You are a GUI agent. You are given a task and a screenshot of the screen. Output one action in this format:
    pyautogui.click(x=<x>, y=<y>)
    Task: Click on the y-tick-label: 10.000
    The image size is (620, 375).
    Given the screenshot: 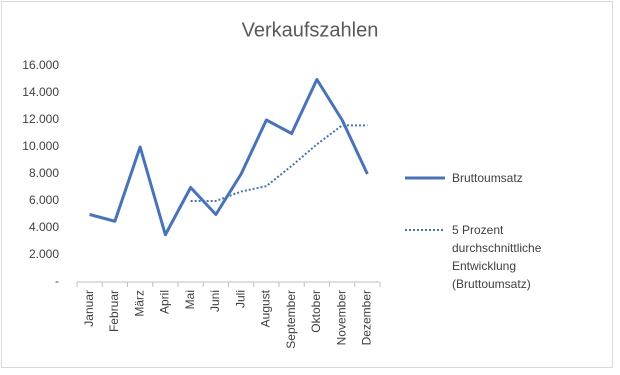 What is the action you would take?
    pyautogui.click(x=40, y=146)
    